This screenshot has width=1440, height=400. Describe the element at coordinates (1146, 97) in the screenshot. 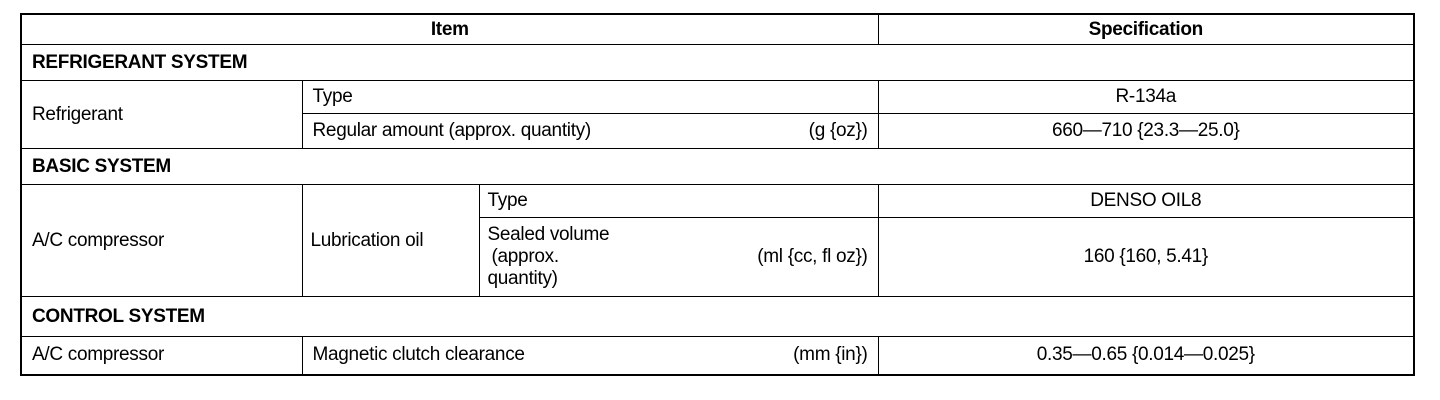

I see `spec-cell: R-134a` at that location.